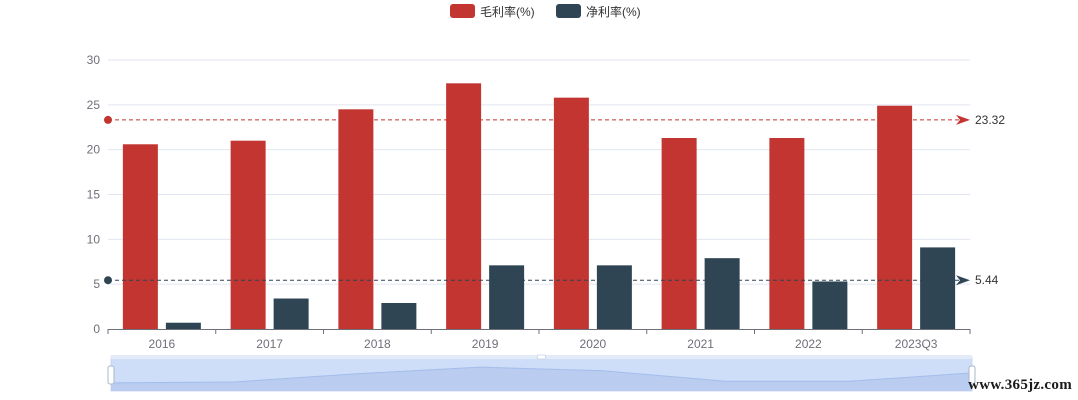 The image size is (1078, 400). I want to click on data-zoom-slider, so click(541, 373).